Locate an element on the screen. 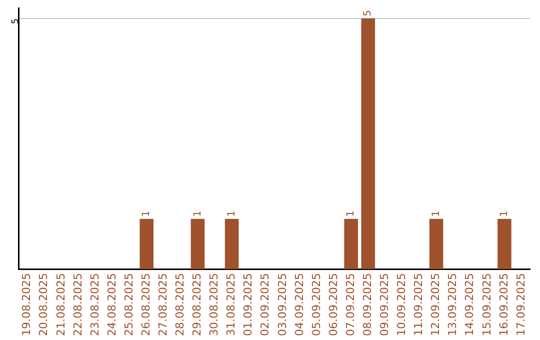 The width and height of the screenshot is (540, 340). x-tick-label: 23.08.2025 is located at coordinates (95, 304).